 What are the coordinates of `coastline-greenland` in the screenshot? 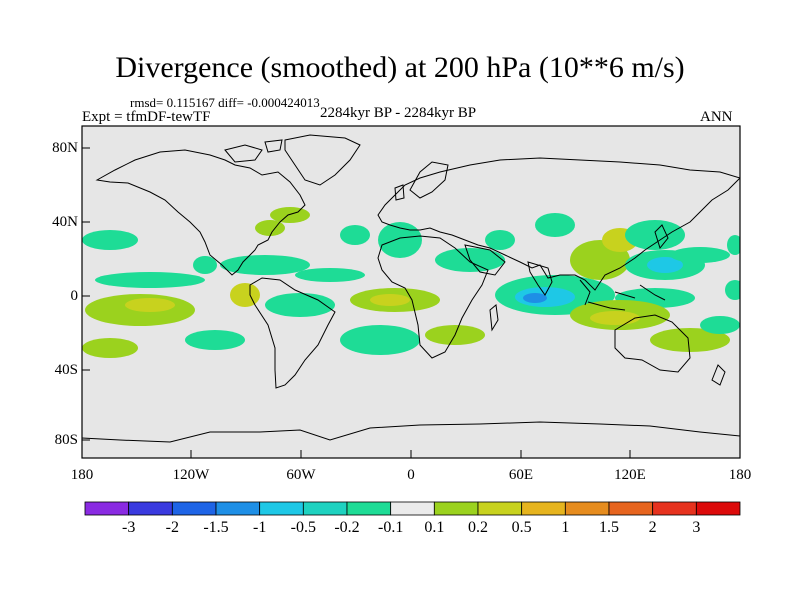 It's located at (322, 160).